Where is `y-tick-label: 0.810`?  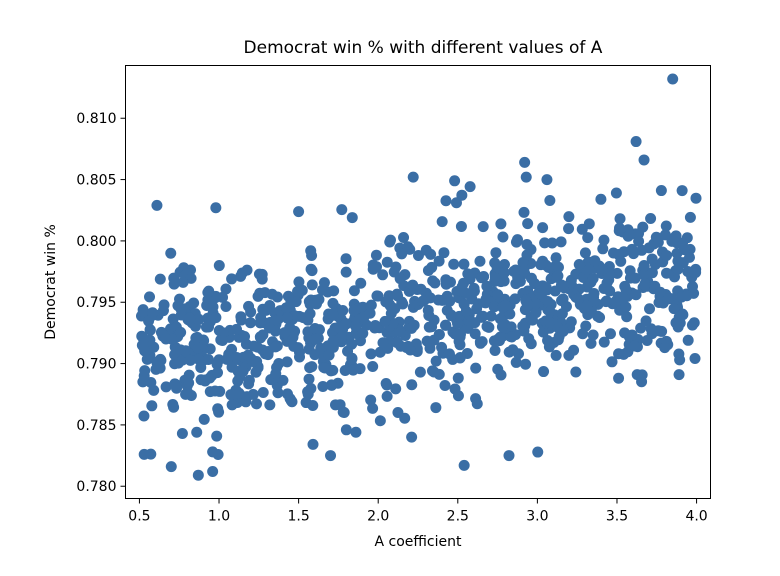
y-tick-label: 0.810 is located at coordinates (96, 119).